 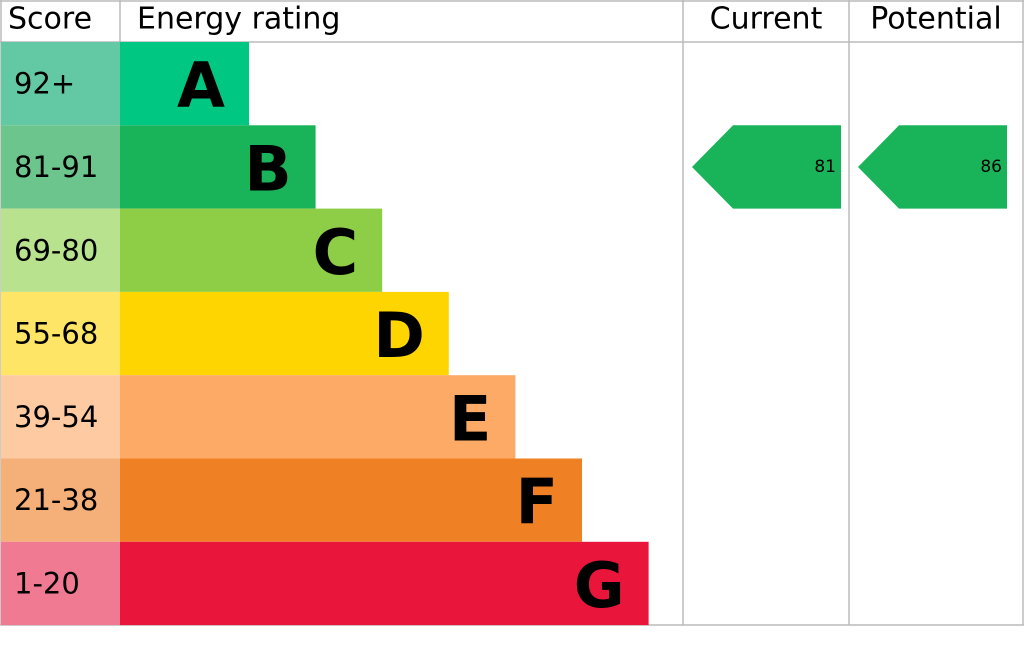 I want to click on potential-value: 86, so click(x=991, y=167).